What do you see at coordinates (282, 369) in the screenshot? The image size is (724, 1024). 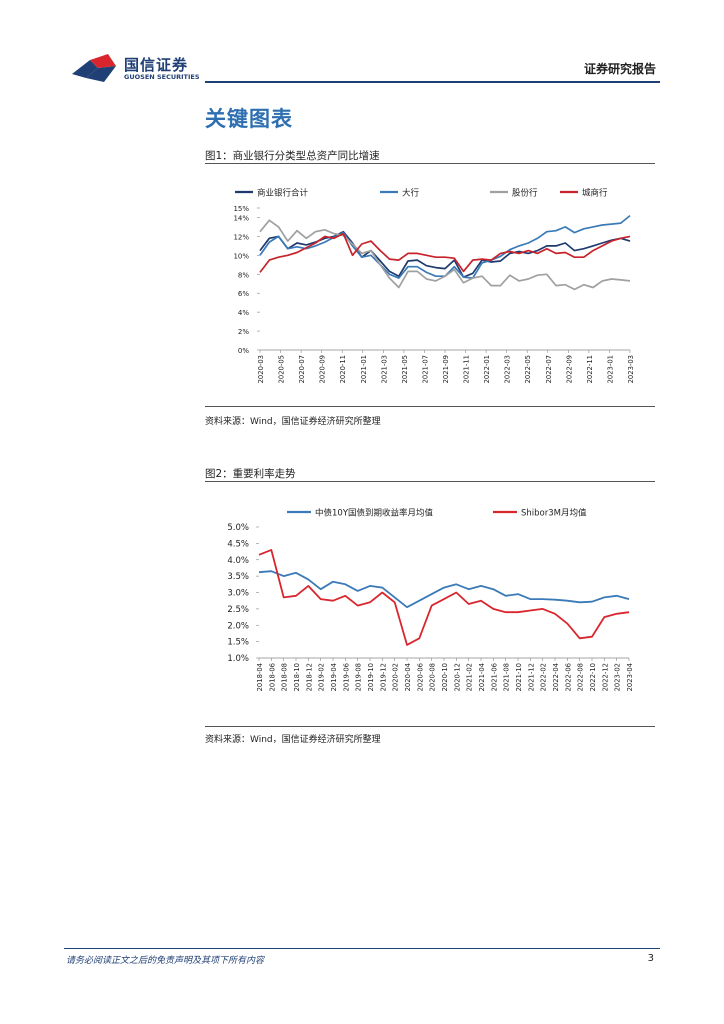 I see `x-tick-label: 2020-05` at bounding box center [282, 369].